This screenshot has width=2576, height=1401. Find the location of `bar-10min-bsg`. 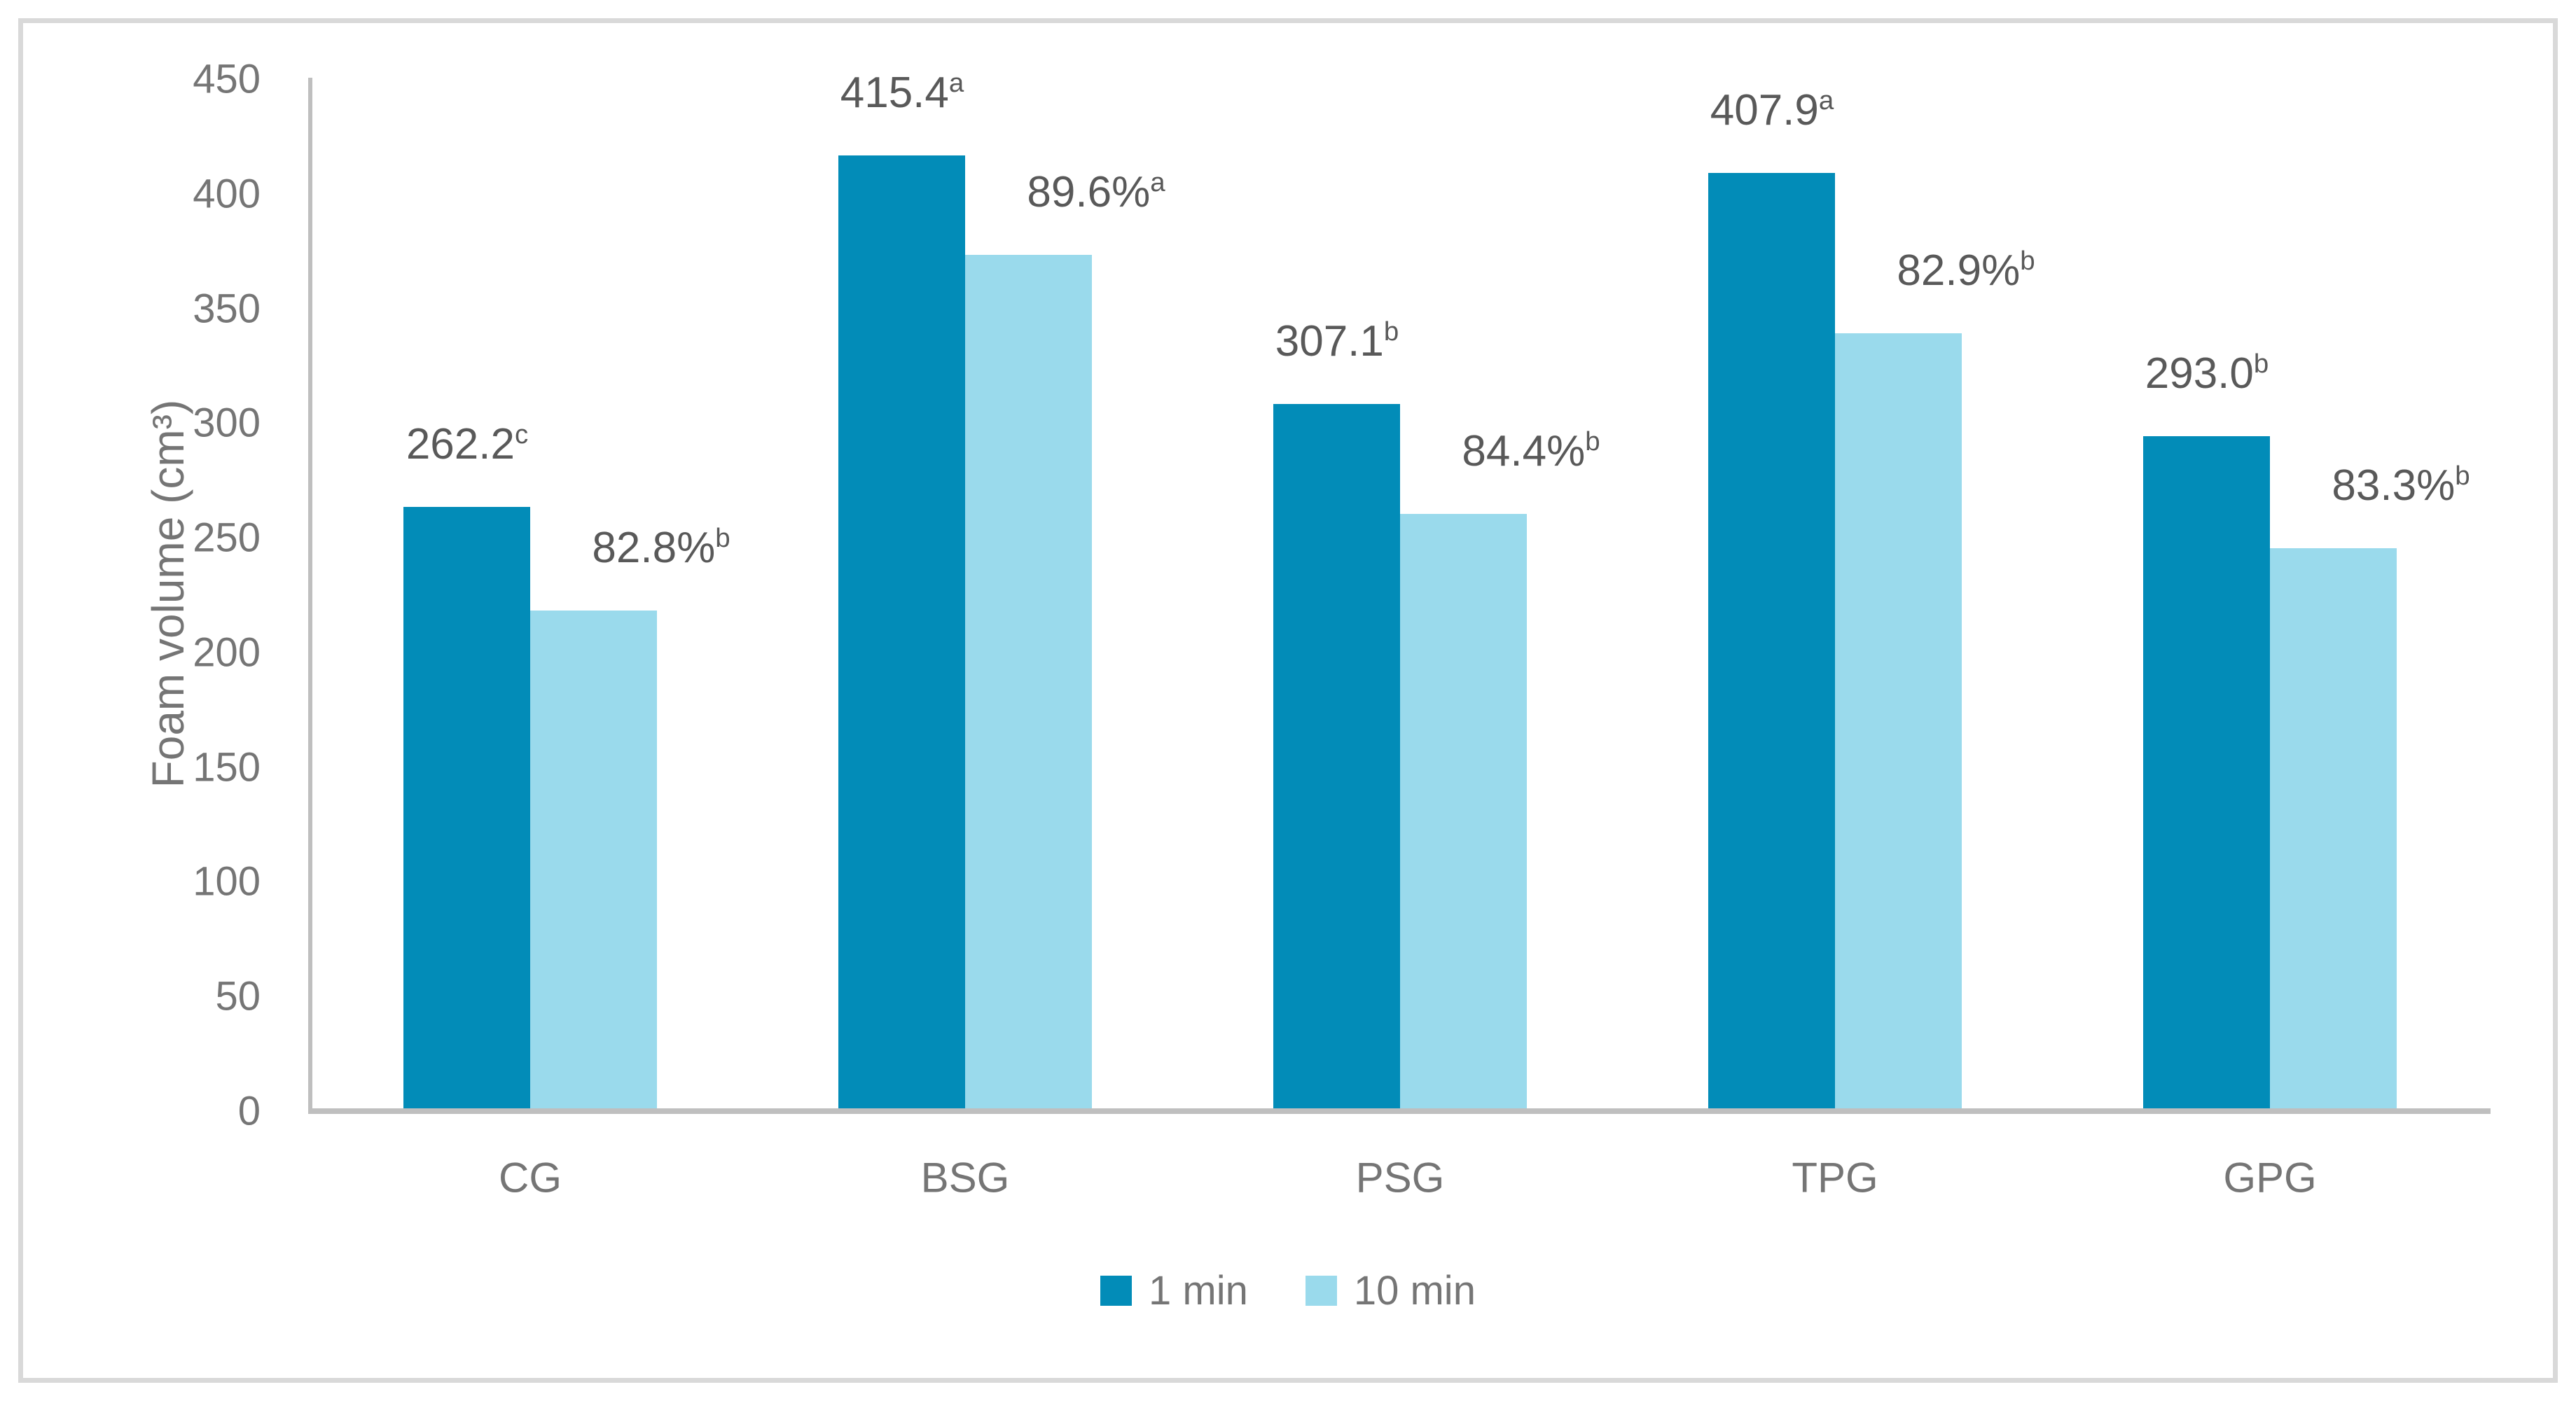

bar-10min-bsg is located at coordinates (1029, 681).